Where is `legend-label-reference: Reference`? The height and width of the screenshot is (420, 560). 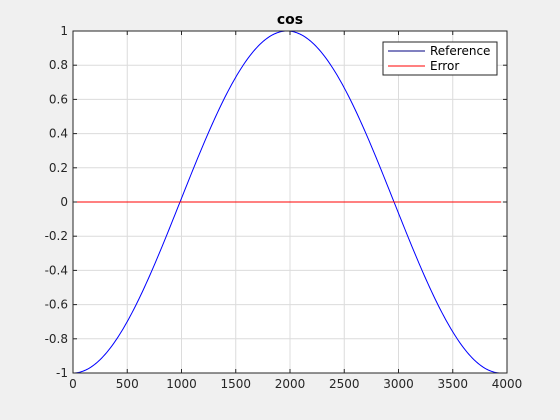
legend-label-reference: Reference is located at coordinates (460, 51).